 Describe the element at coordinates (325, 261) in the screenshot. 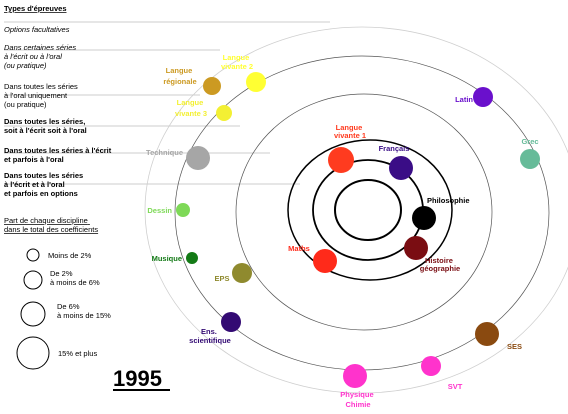

I see `planet-maths` at that location.